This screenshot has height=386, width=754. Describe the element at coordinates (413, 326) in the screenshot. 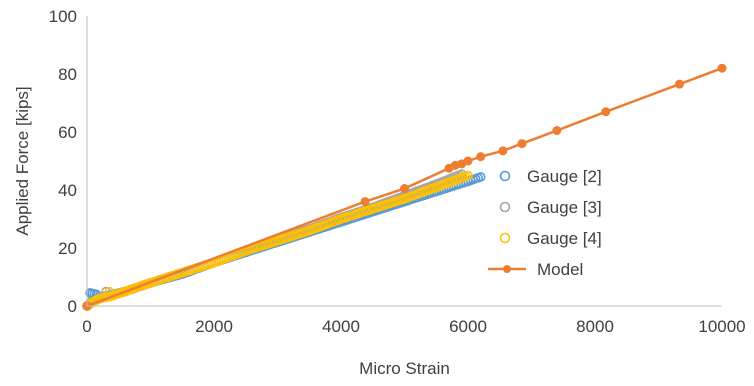

I see `x-tick-labels: 0 2000 4000 6000 8000 10000` at that location.